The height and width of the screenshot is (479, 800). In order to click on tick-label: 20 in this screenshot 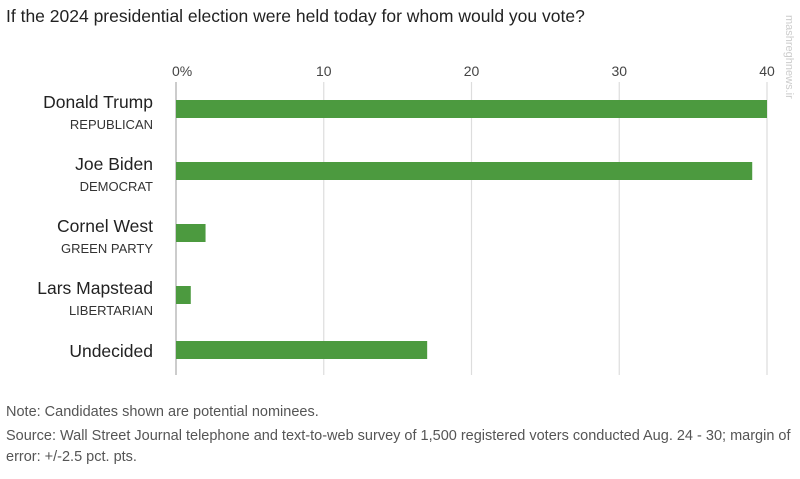, I will do `click(472, 71)`.